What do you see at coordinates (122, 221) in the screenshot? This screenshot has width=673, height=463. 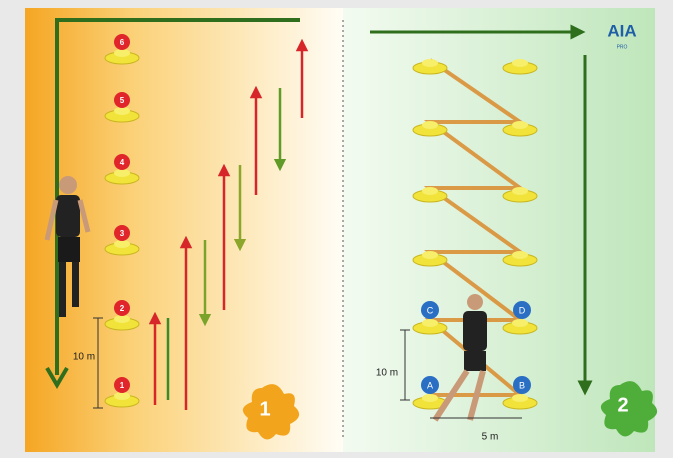 I see `cones: 6 5 4 3 2 1` at bounding box center [122, 221].